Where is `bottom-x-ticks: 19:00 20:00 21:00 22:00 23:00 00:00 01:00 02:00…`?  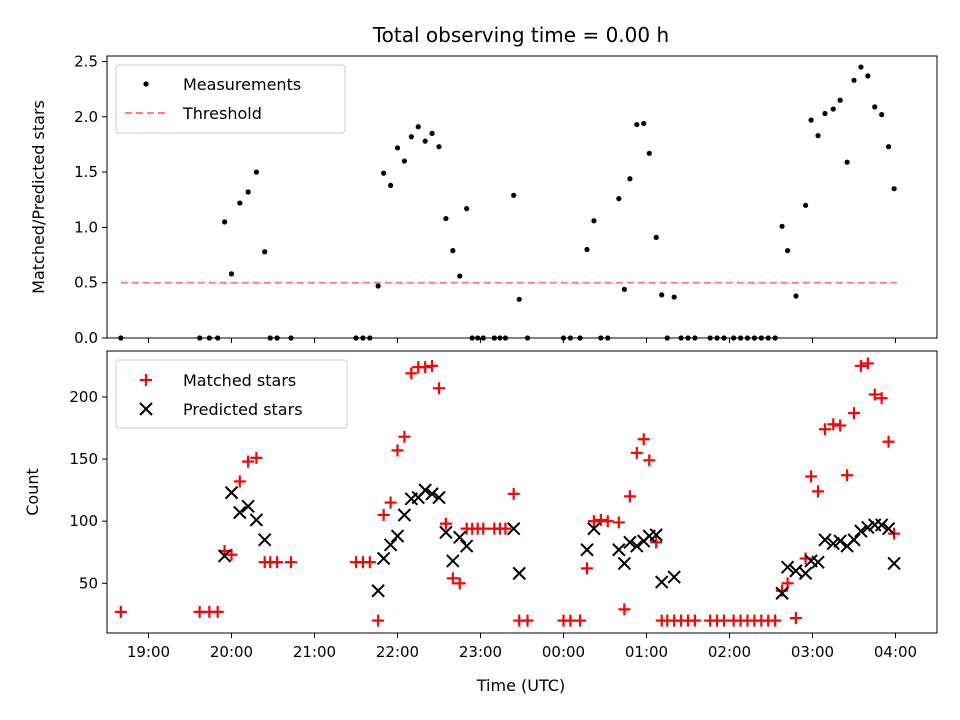 bottom-x-ticks: 19:00 20:00 21:00 22:00 23:00 00:00 01:00 02:00… is located at coordinates (522, 647).